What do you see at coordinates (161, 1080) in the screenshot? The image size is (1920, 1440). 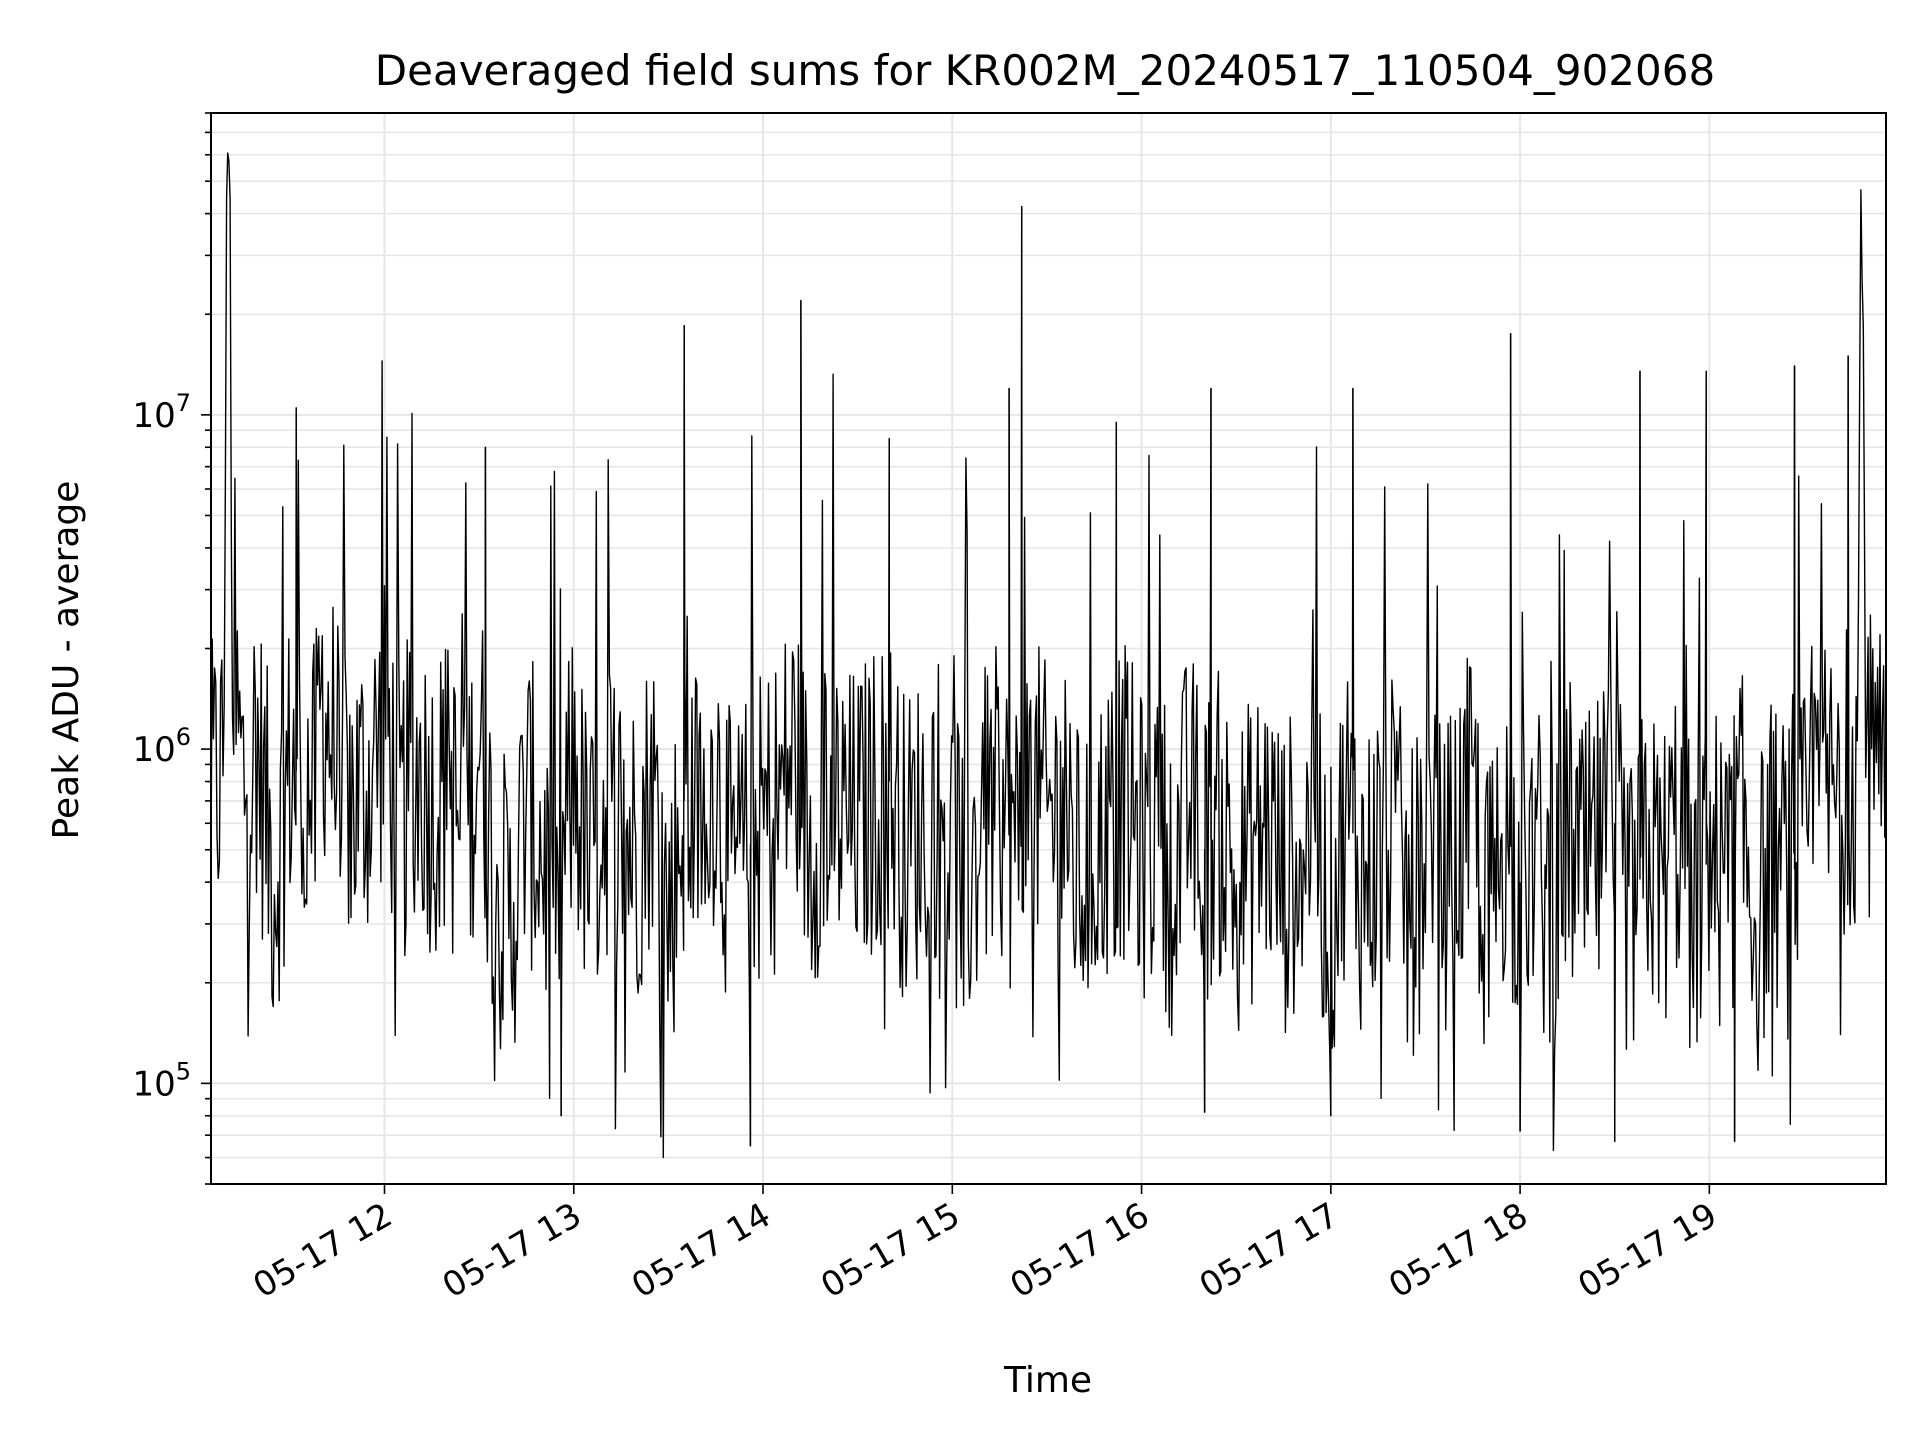 I see `y-tick-label: 10⁵` at bounding box center [161, 1080].